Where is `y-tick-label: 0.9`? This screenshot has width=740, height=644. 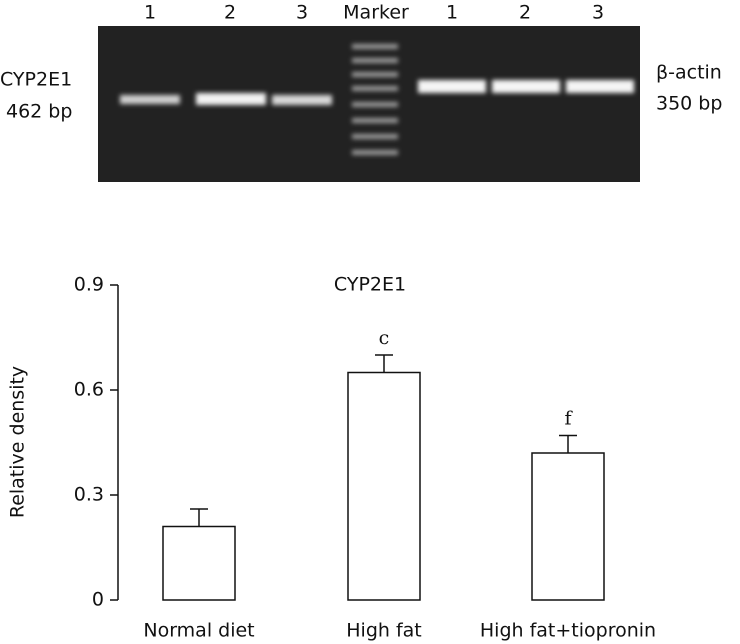
y-tick-label: 0.9 is located at coordinates (89, 285).